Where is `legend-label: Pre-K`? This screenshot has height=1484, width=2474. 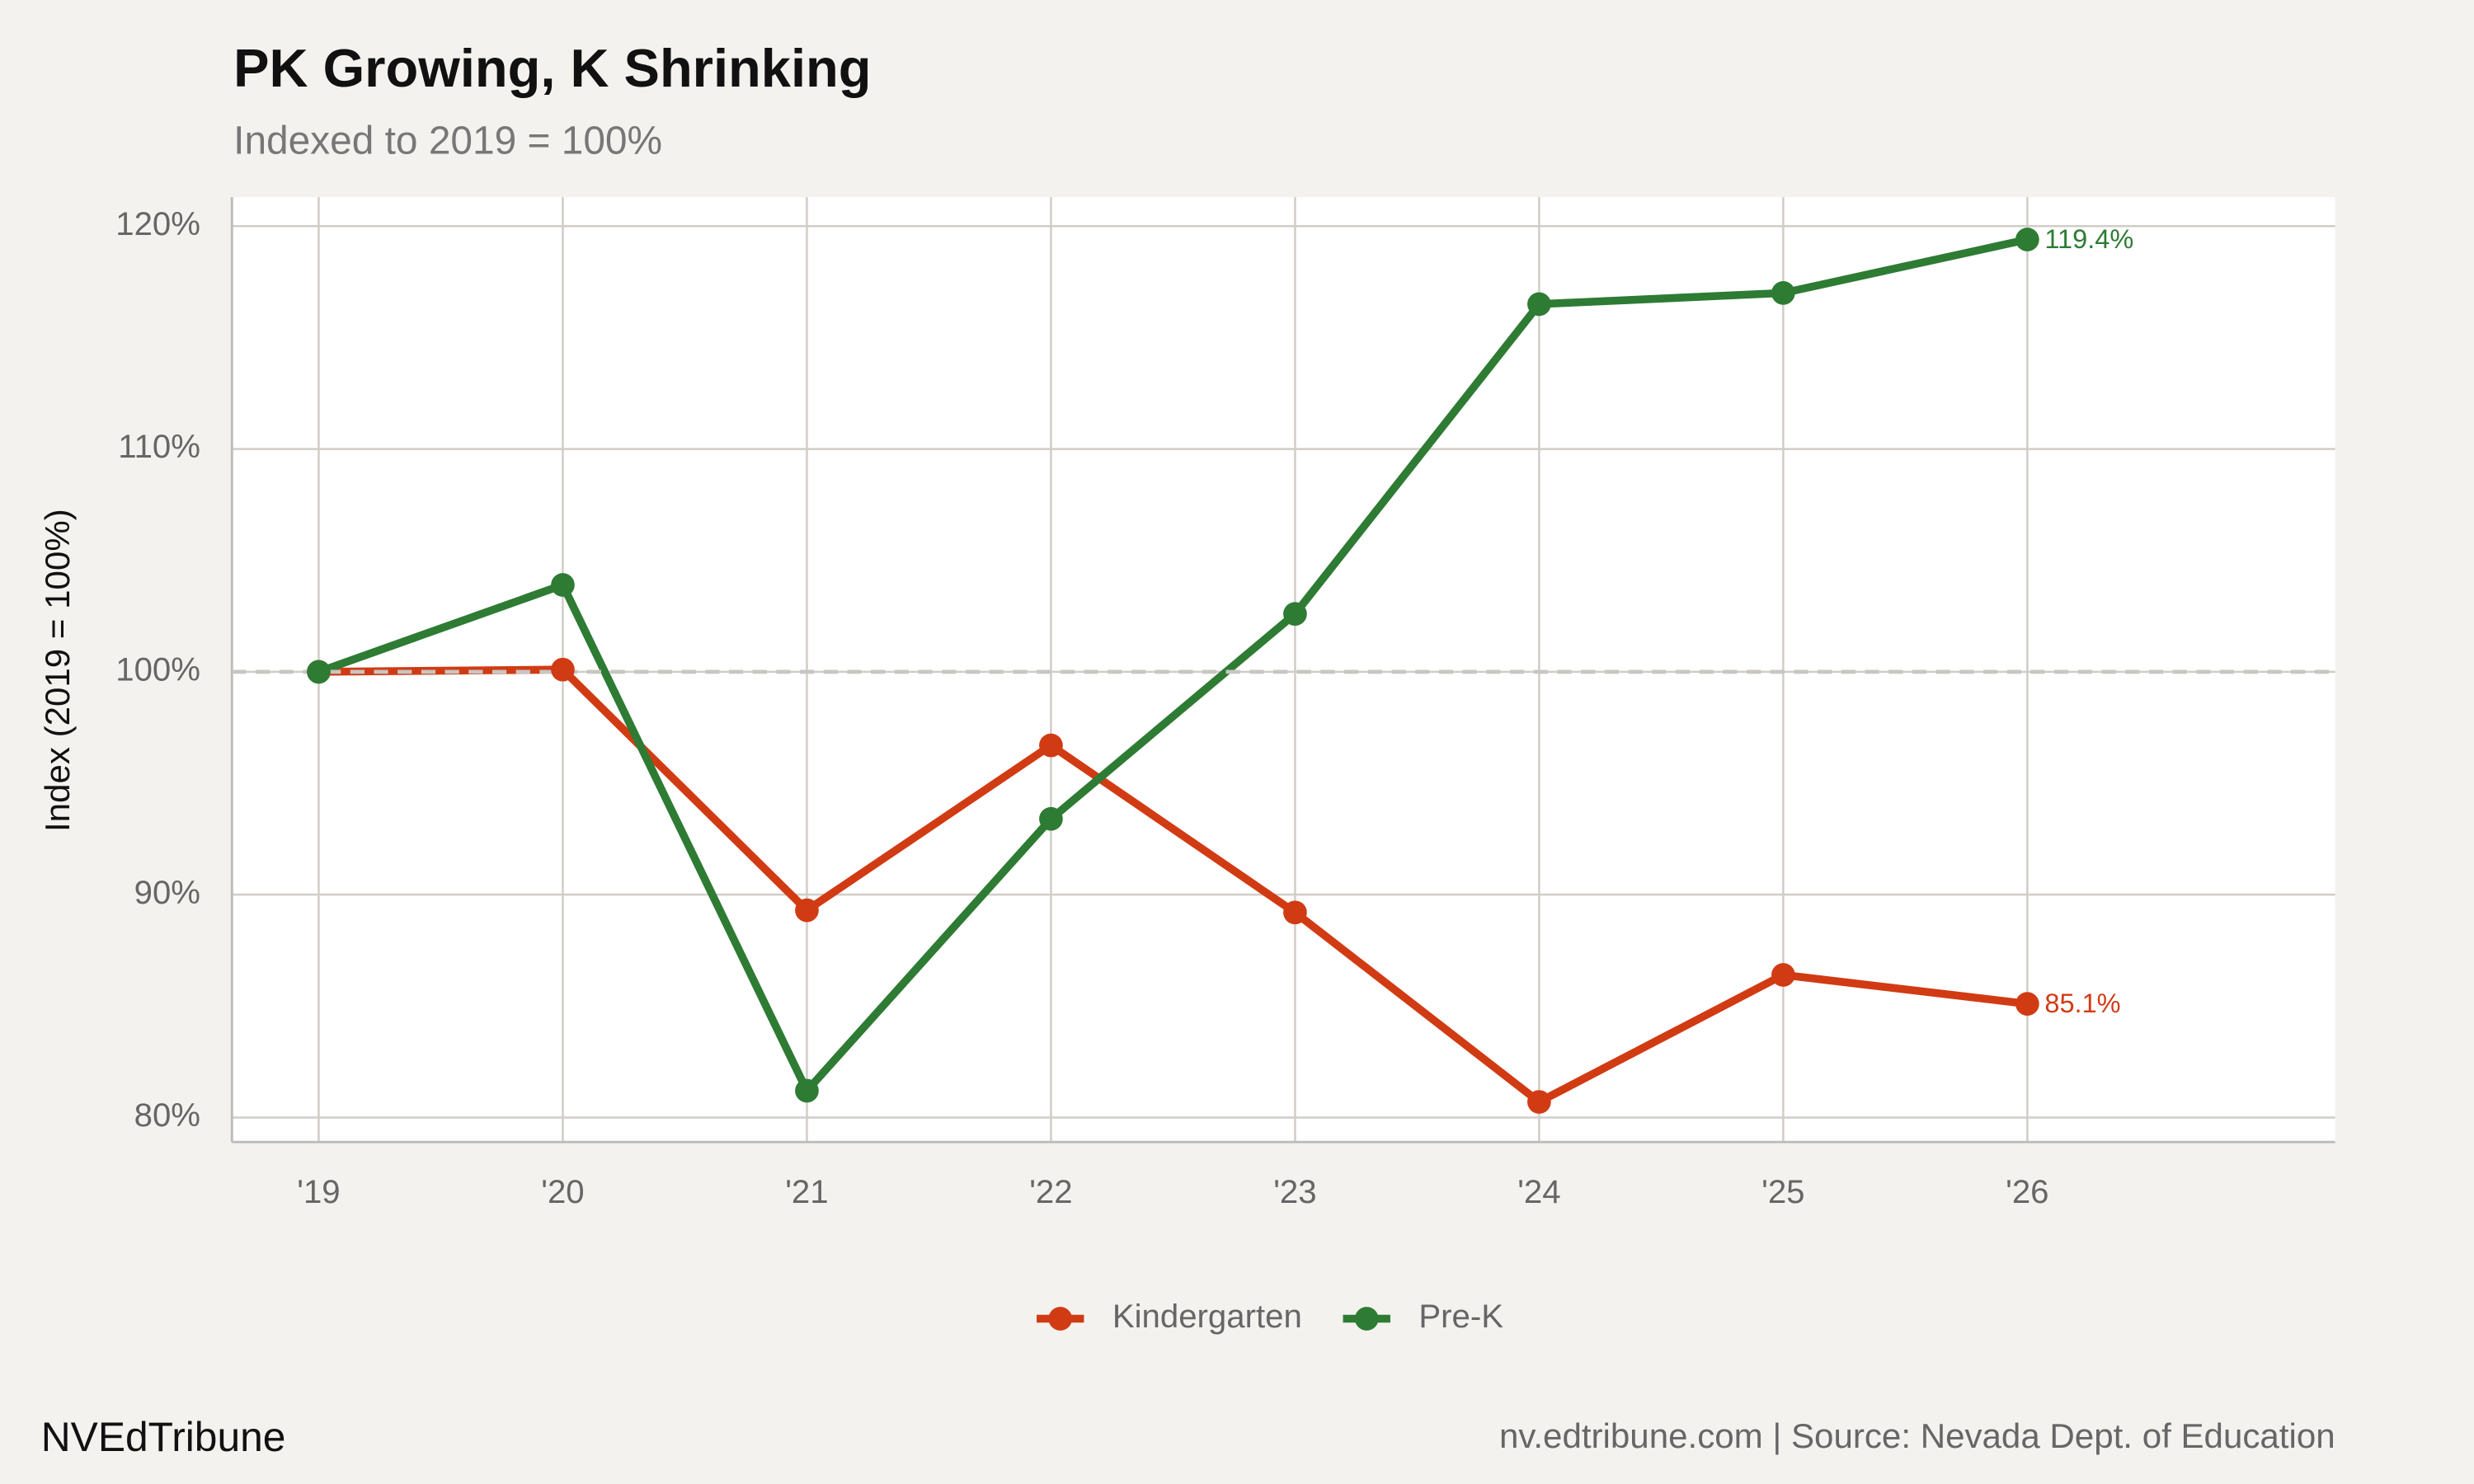 legend-label: Pre-K is located at coordinates (1460, 1316).